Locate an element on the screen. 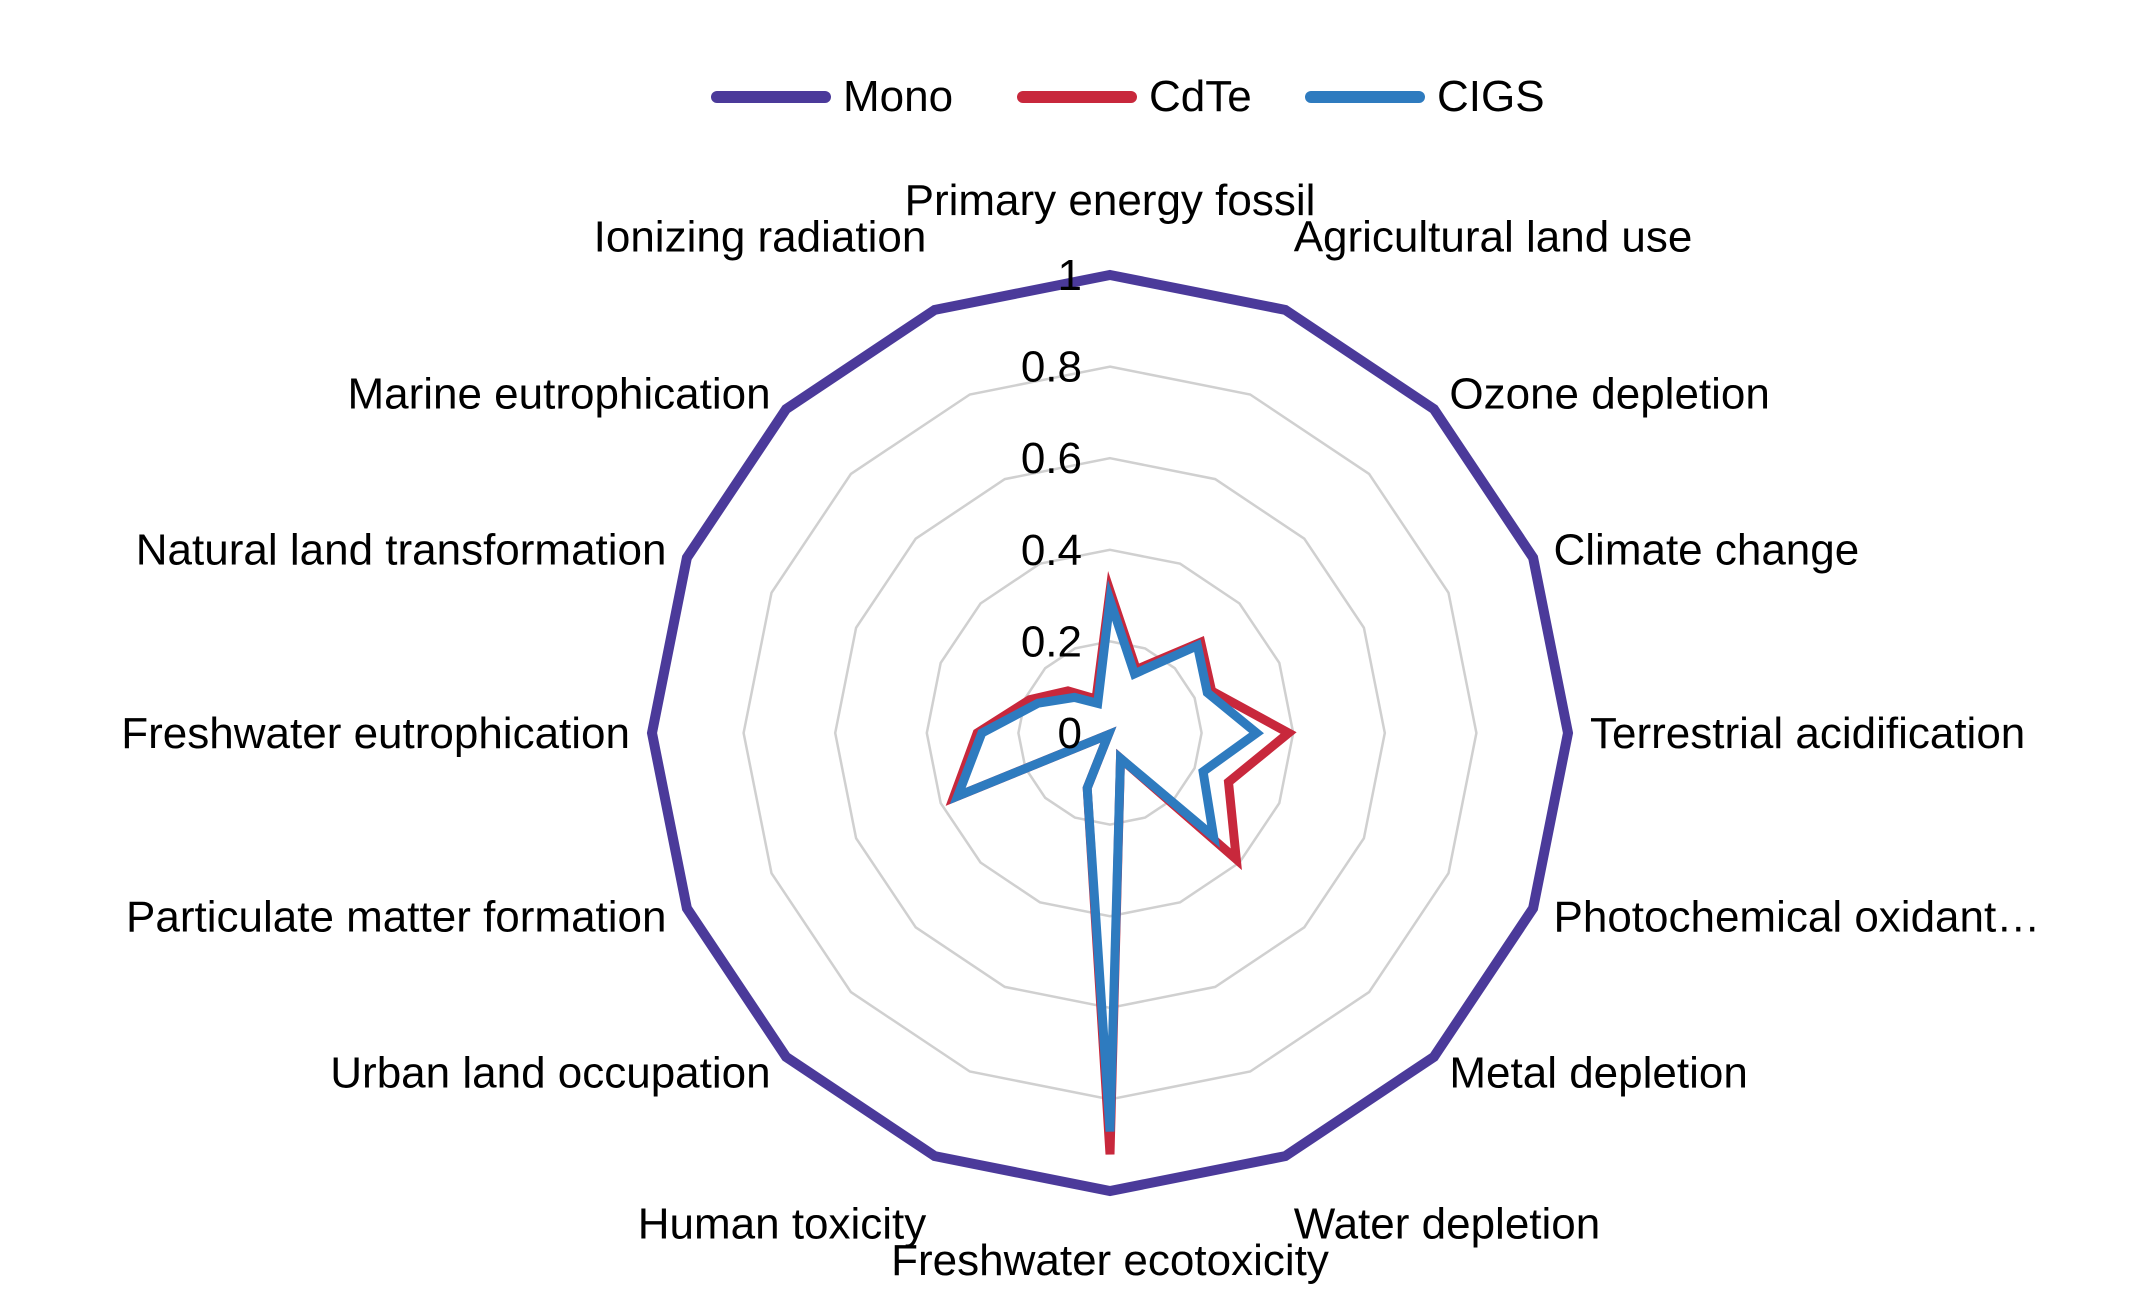 This screenshot has height=1314, width=2138. category-label-1: Agricultural land use is located at coordinates (1493, 237).